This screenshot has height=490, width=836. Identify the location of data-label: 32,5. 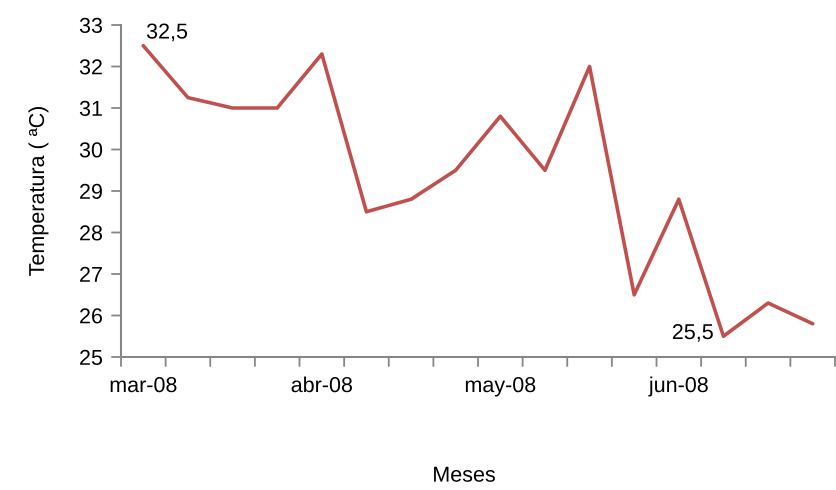
(167, 32).